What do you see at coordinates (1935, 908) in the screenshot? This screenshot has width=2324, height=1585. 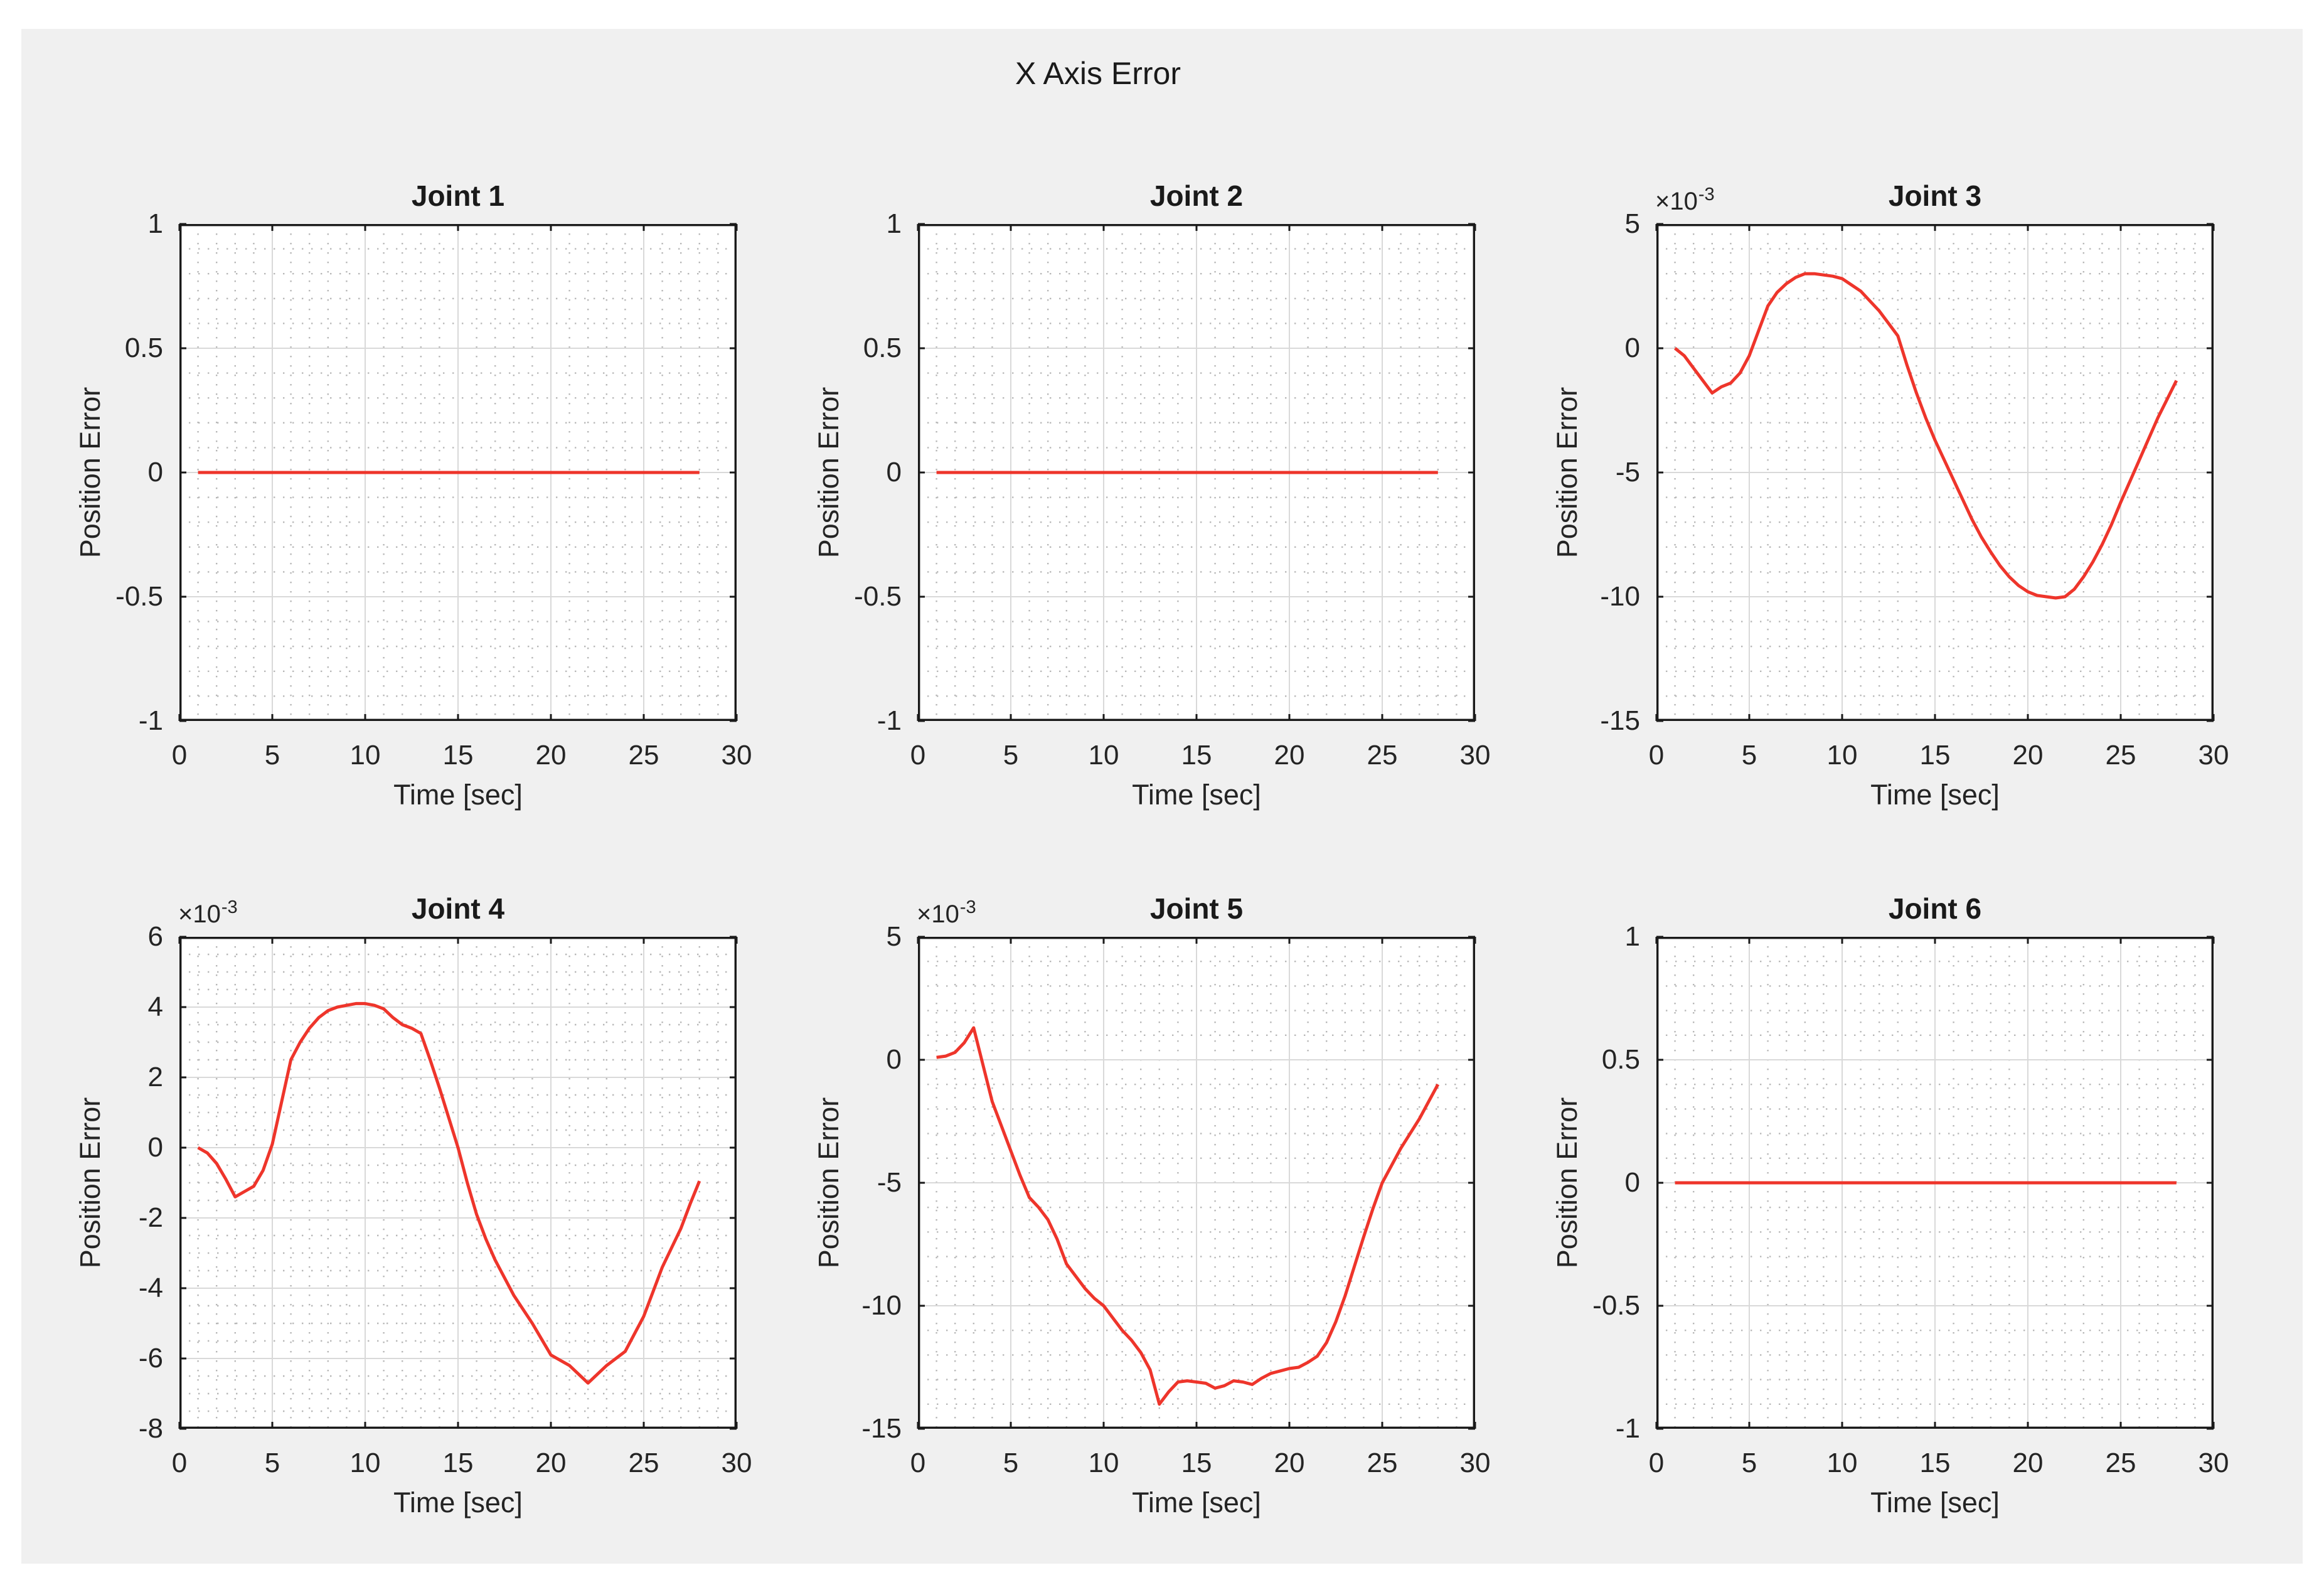 I see `subplot-title: Joint 6` at bounding box center [1935, 908].